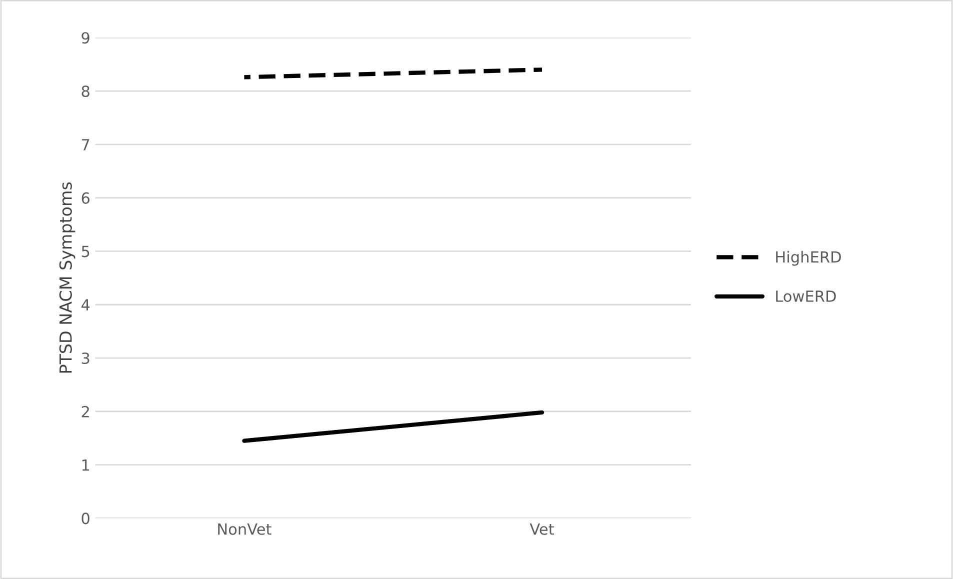  Describe the element at coordinates (86, 91) in the screenshot. I see `y-tick-label: 8` at that location.